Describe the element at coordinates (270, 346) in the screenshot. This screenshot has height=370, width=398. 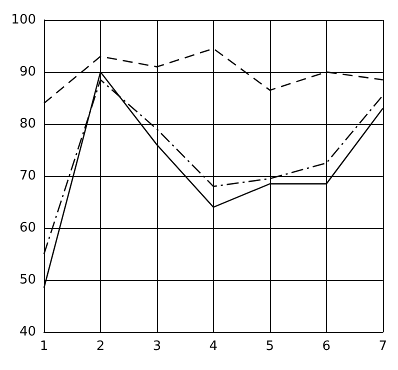
I see `x-tick-label: 5` at that location.